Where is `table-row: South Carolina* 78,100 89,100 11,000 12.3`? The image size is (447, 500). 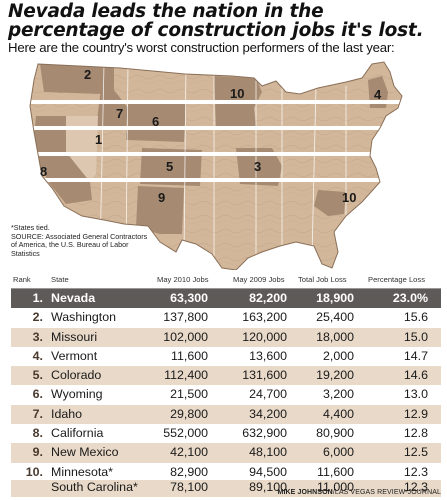 table-row: South Carolina* 78,100 89,100 11,000 12.3 is located at coordinates (226, 488).